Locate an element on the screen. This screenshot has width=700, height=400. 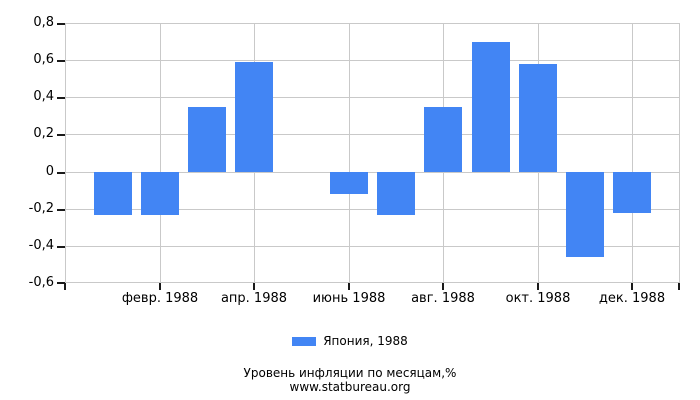
x-axis-label: авг. 1988 is located at coordinates (443, 298).